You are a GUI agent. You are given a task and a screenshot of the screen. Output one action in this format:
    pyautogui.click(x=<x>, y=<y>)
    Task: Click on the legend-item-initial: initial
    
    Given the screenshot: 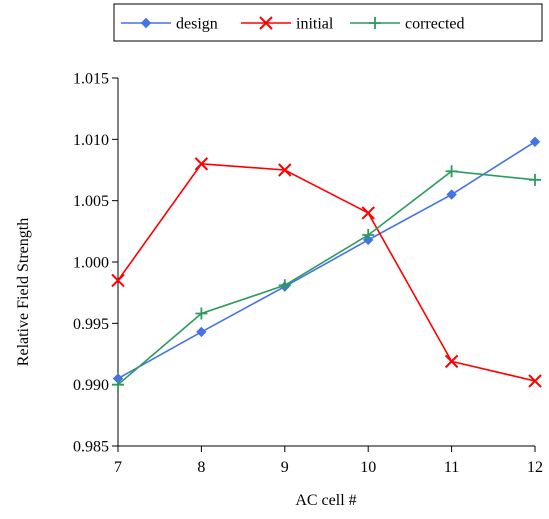 What is the action you would take?
    pyautogui.click(x=287, y=24)
    